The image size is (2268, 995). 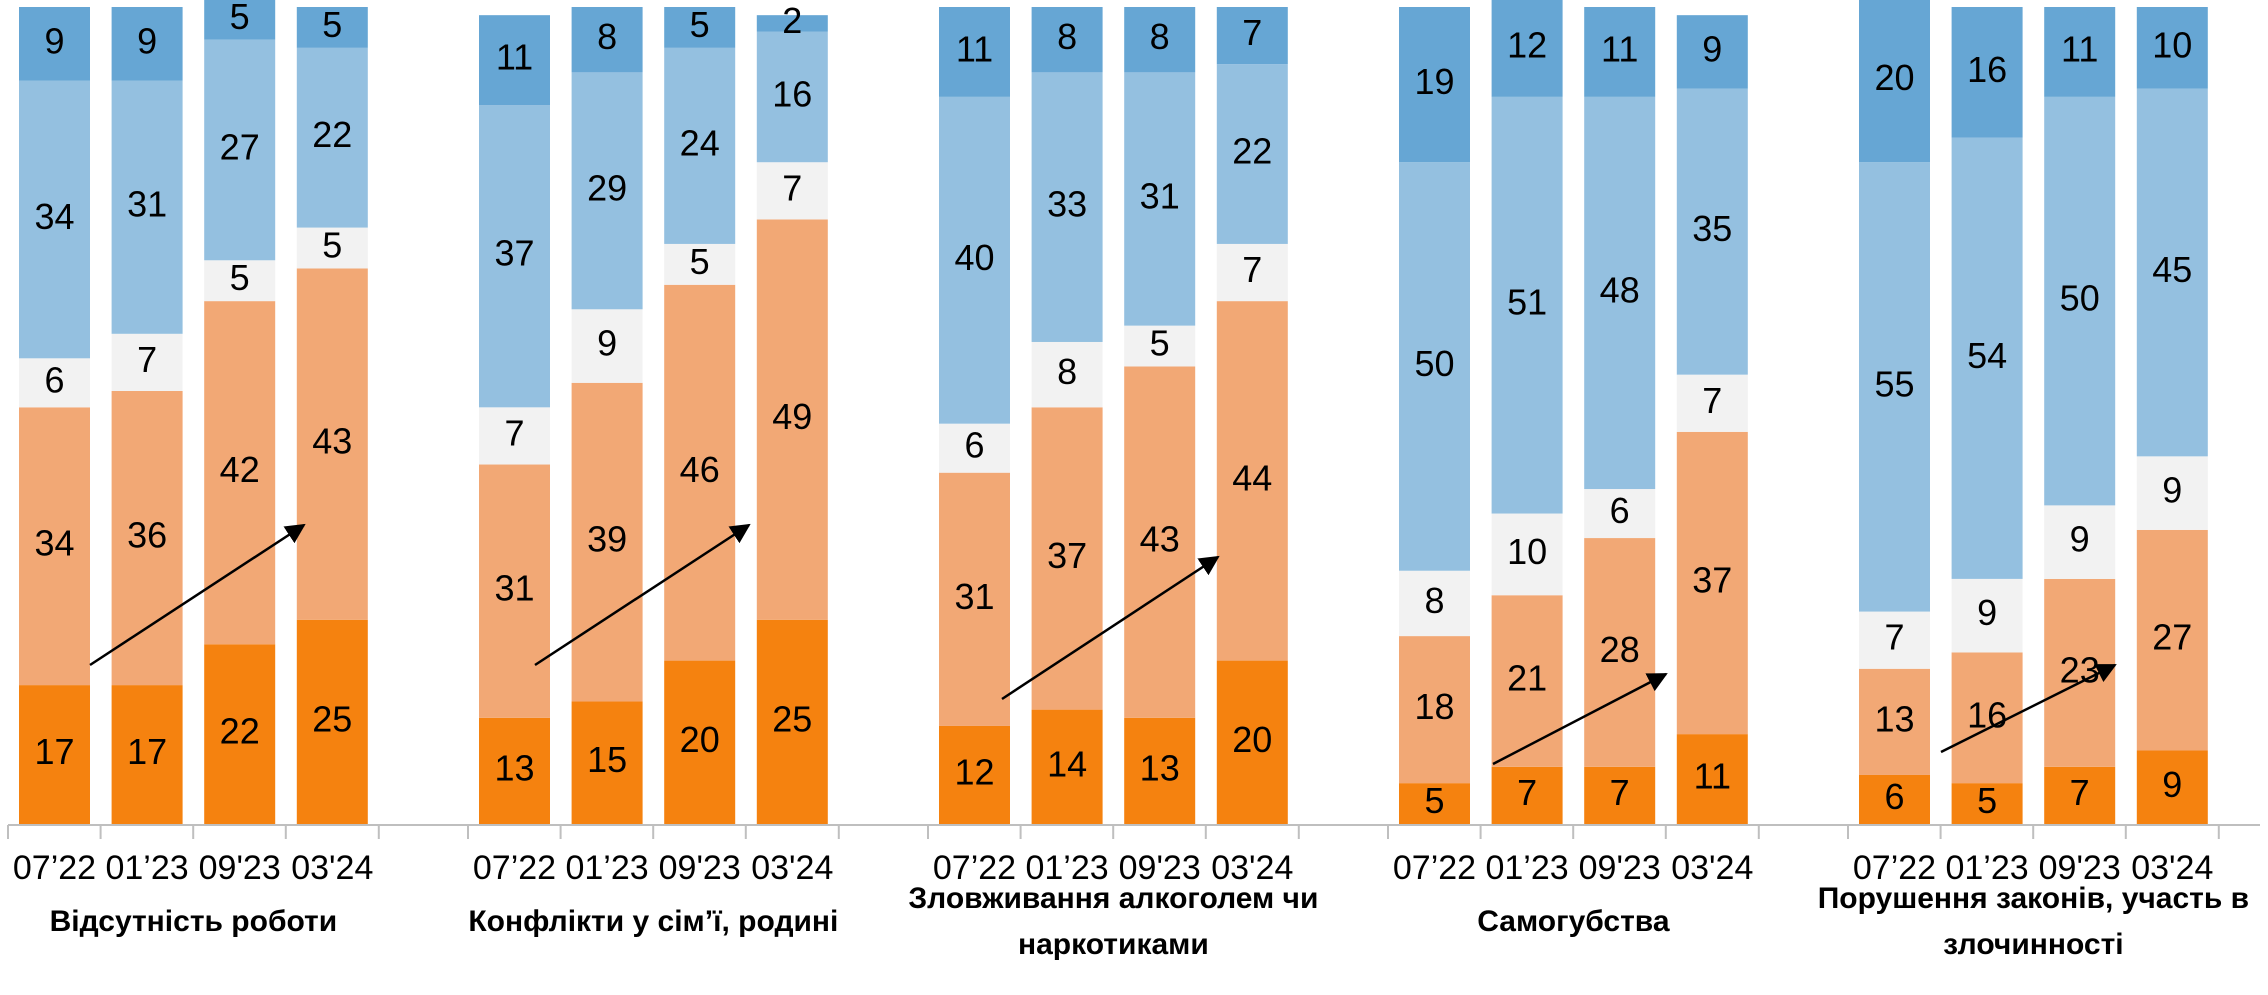 I want to click on data-label: 43, so click(x=332, y=441).